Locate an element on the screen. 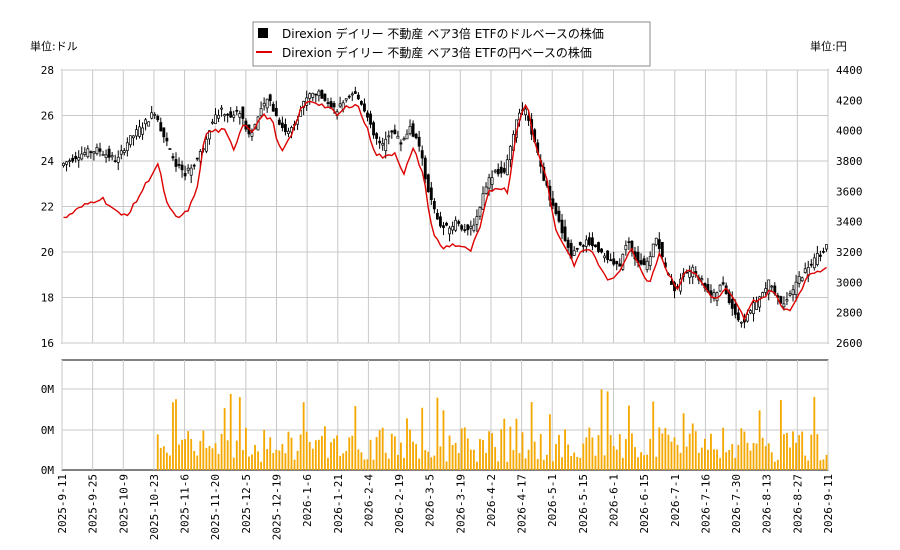 The width and height of the screenshot is (900, 550). x-tick-label: 2026-3-19 is located at coordinates (460, 504).